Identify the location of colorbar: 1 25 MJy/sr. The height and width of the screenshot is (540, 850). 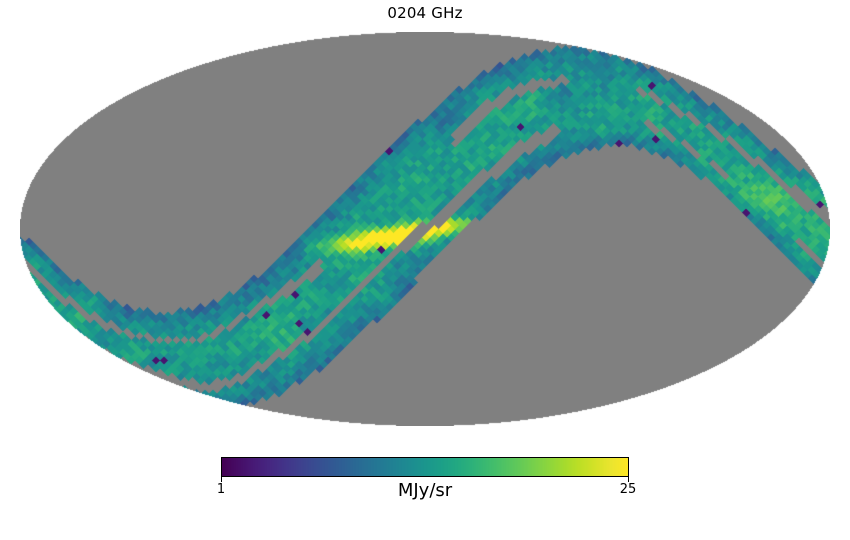
(426, 482).